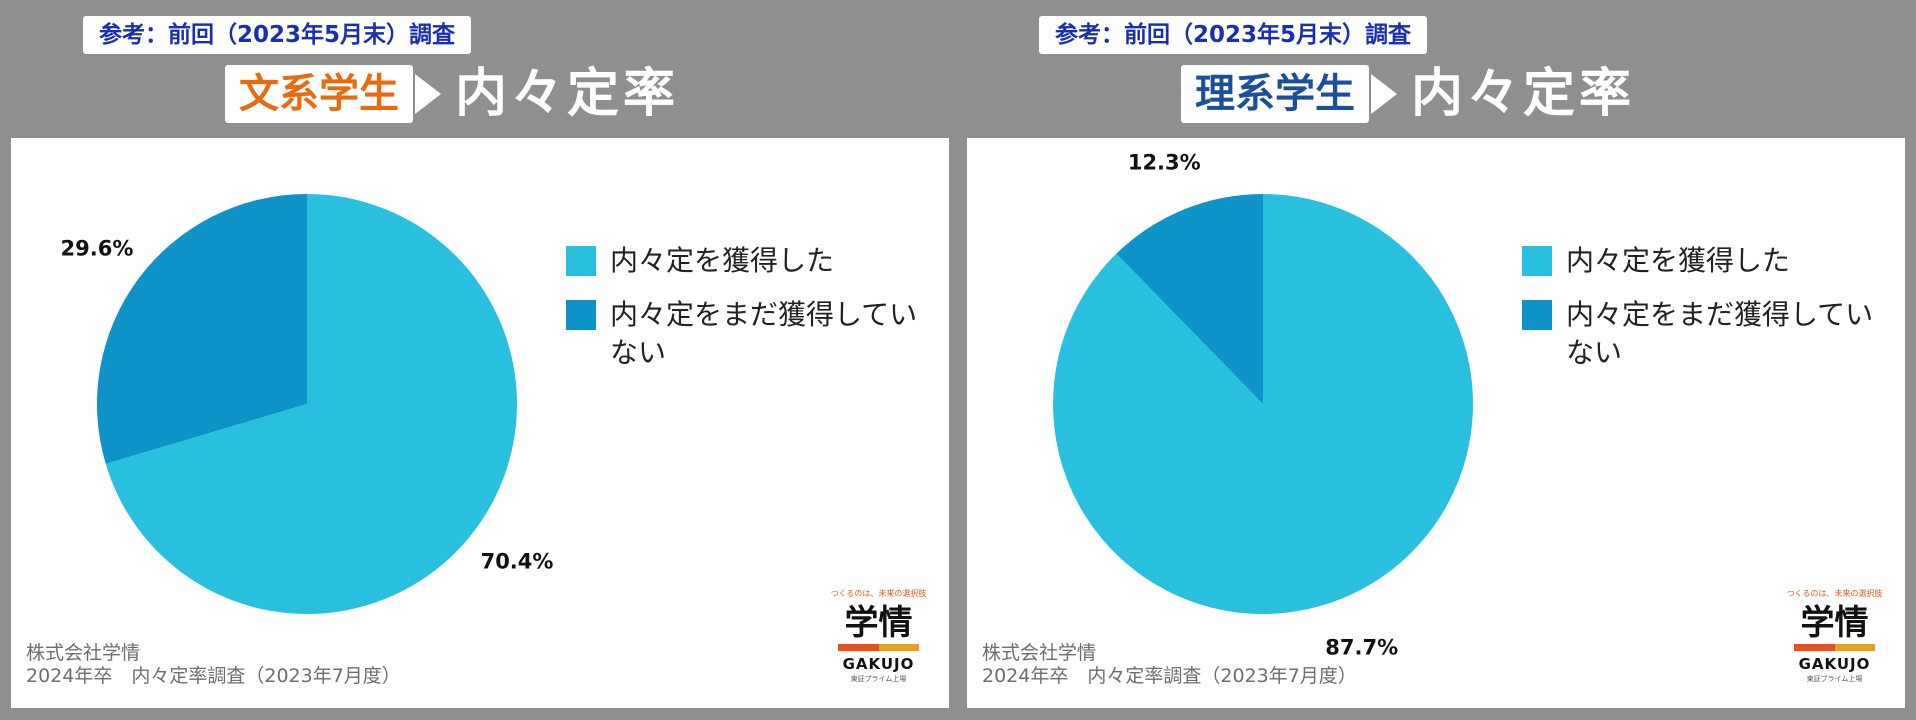 The height and width of the screenshot is (720, 1916). I want to click on pie-value-label: 70.4%, so click(517, 562).